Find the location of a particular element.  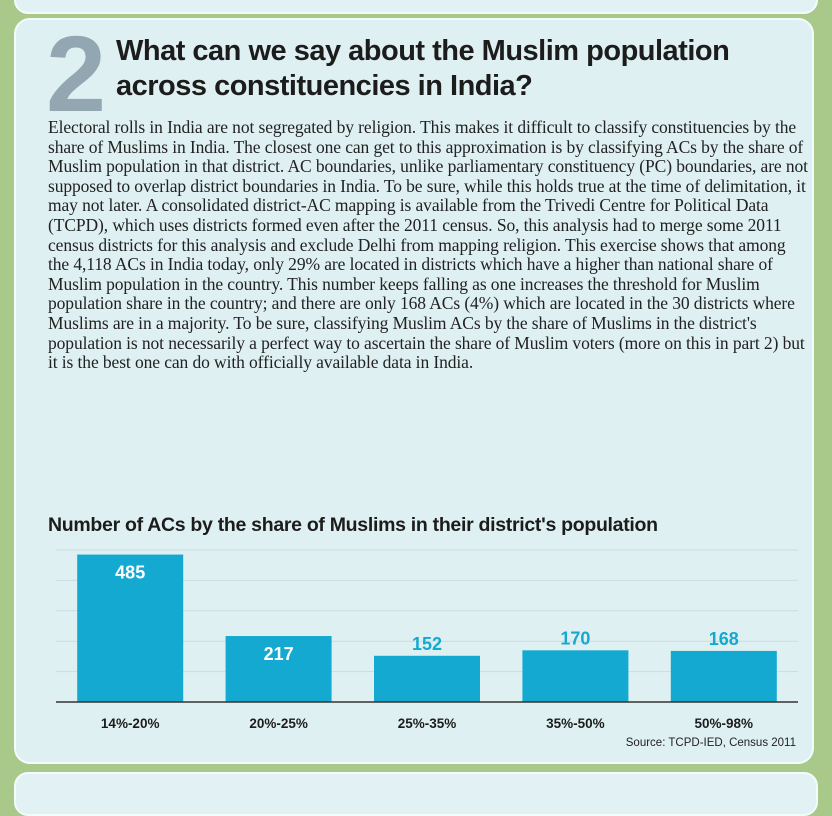

data-label-3: 152 is located at coordinates (427, 644).